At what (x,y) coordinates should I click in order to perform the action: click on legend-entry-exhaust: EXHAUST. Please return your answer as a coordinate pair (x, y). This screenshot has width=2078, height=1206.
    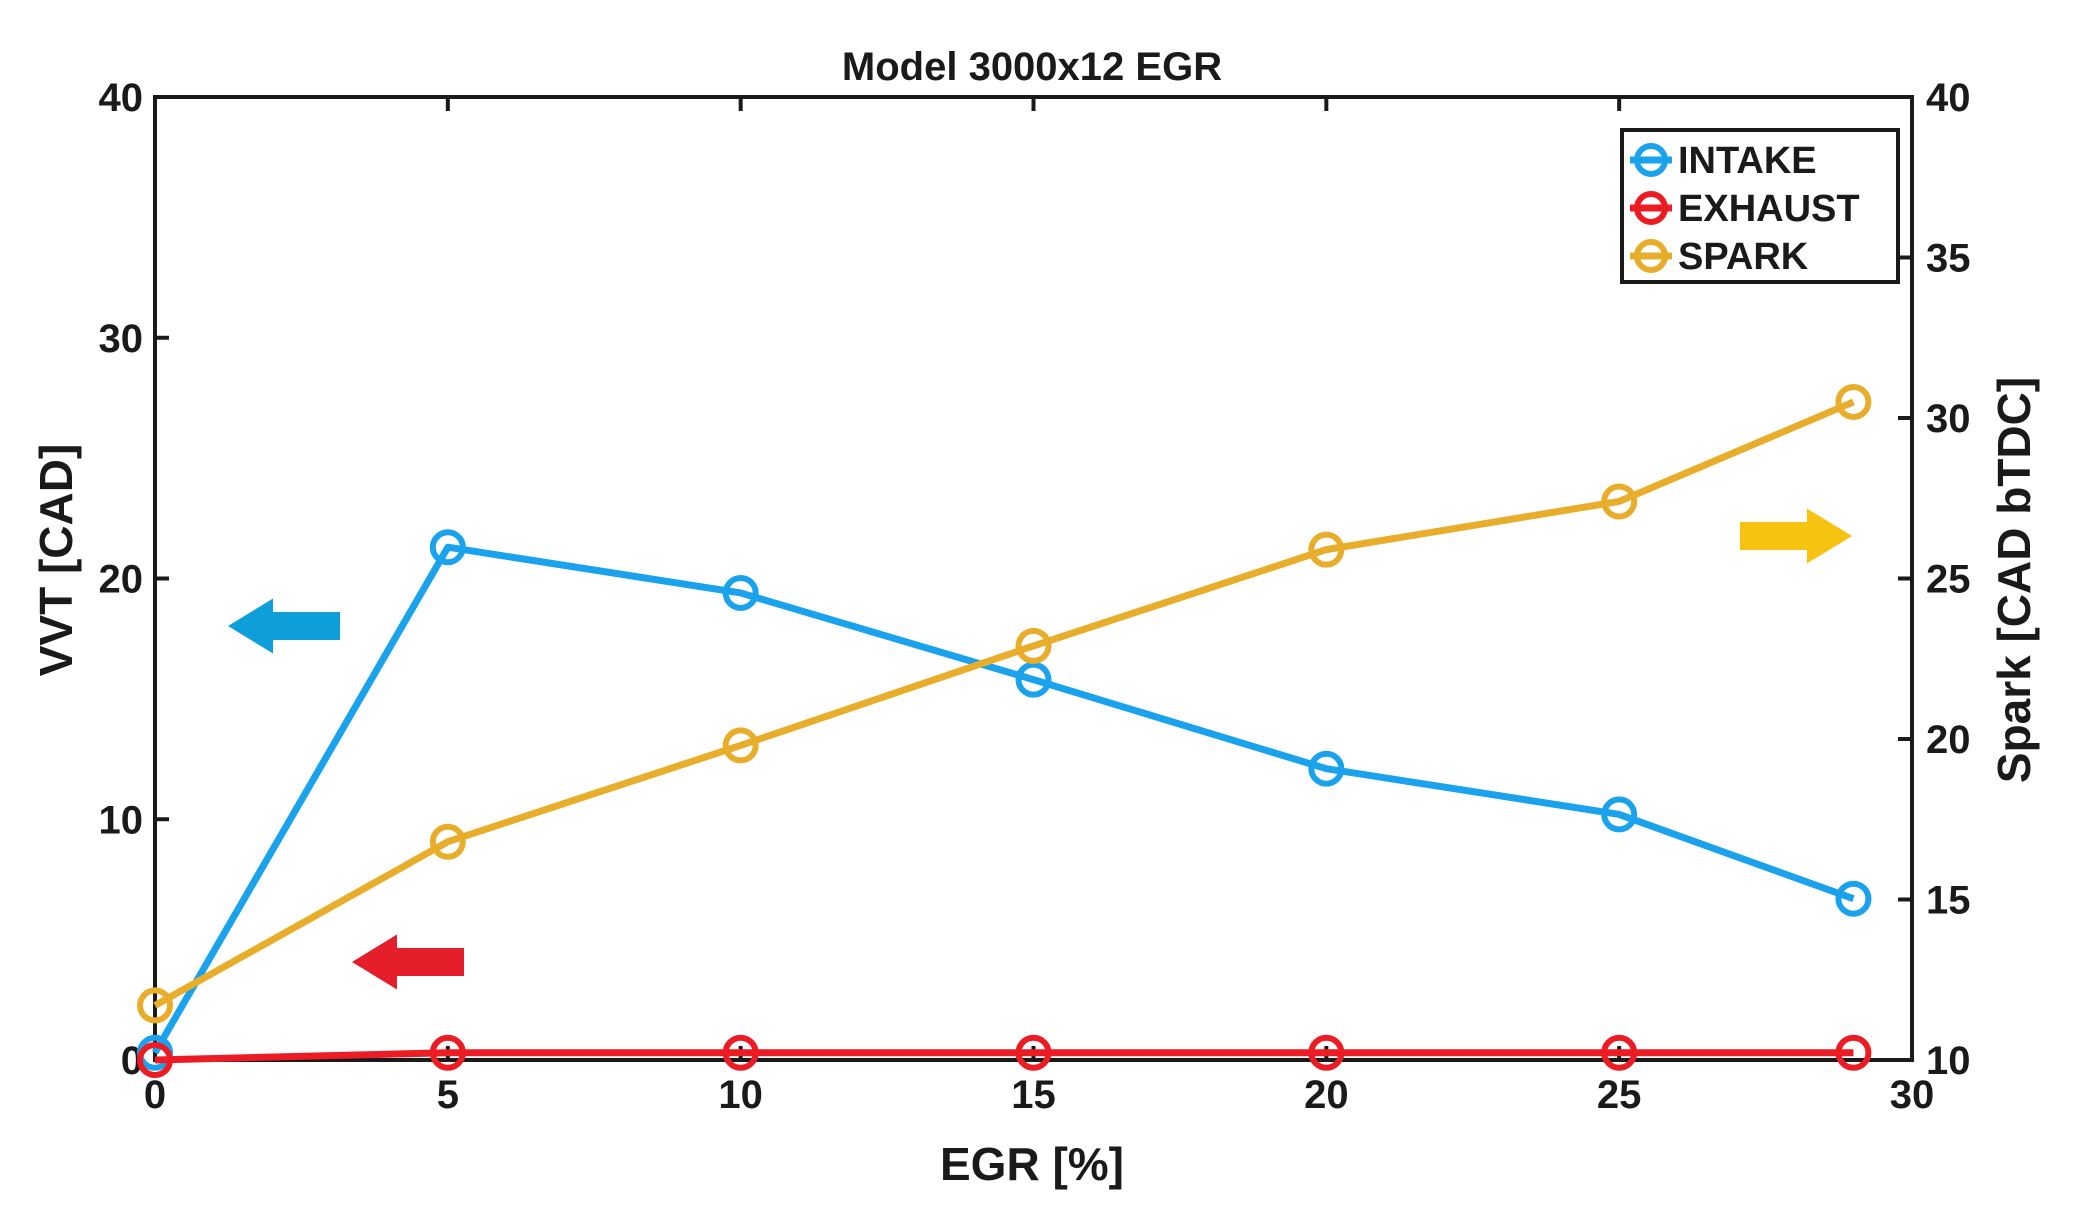
    Looking at the image, I should click on (1745, 209).